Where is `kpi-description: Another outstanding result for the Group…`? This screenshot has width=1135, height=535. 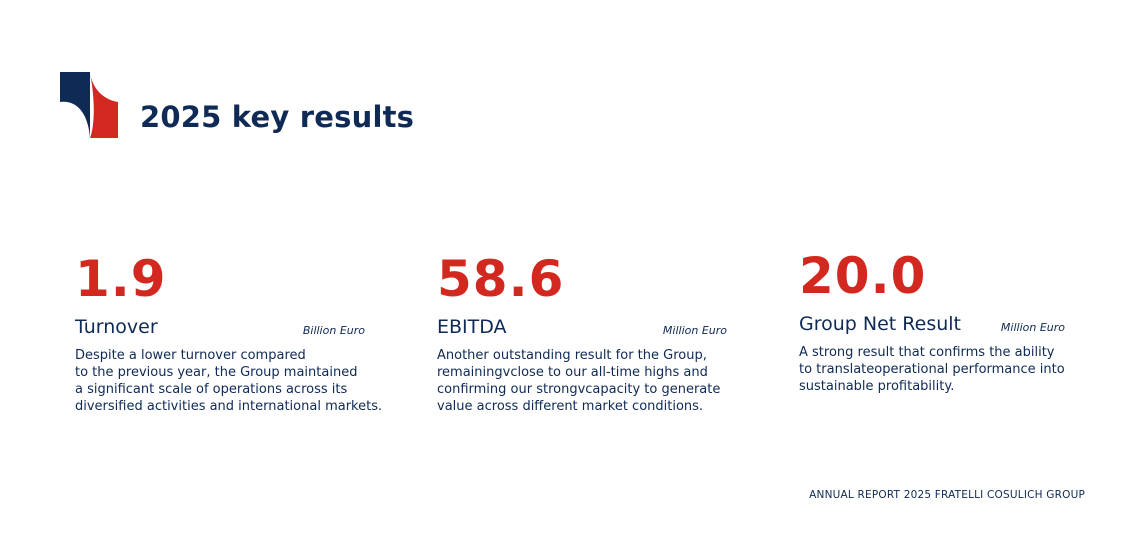
kpi-description: Another outstanding result for the Group… is located at coordinates (578, 381).